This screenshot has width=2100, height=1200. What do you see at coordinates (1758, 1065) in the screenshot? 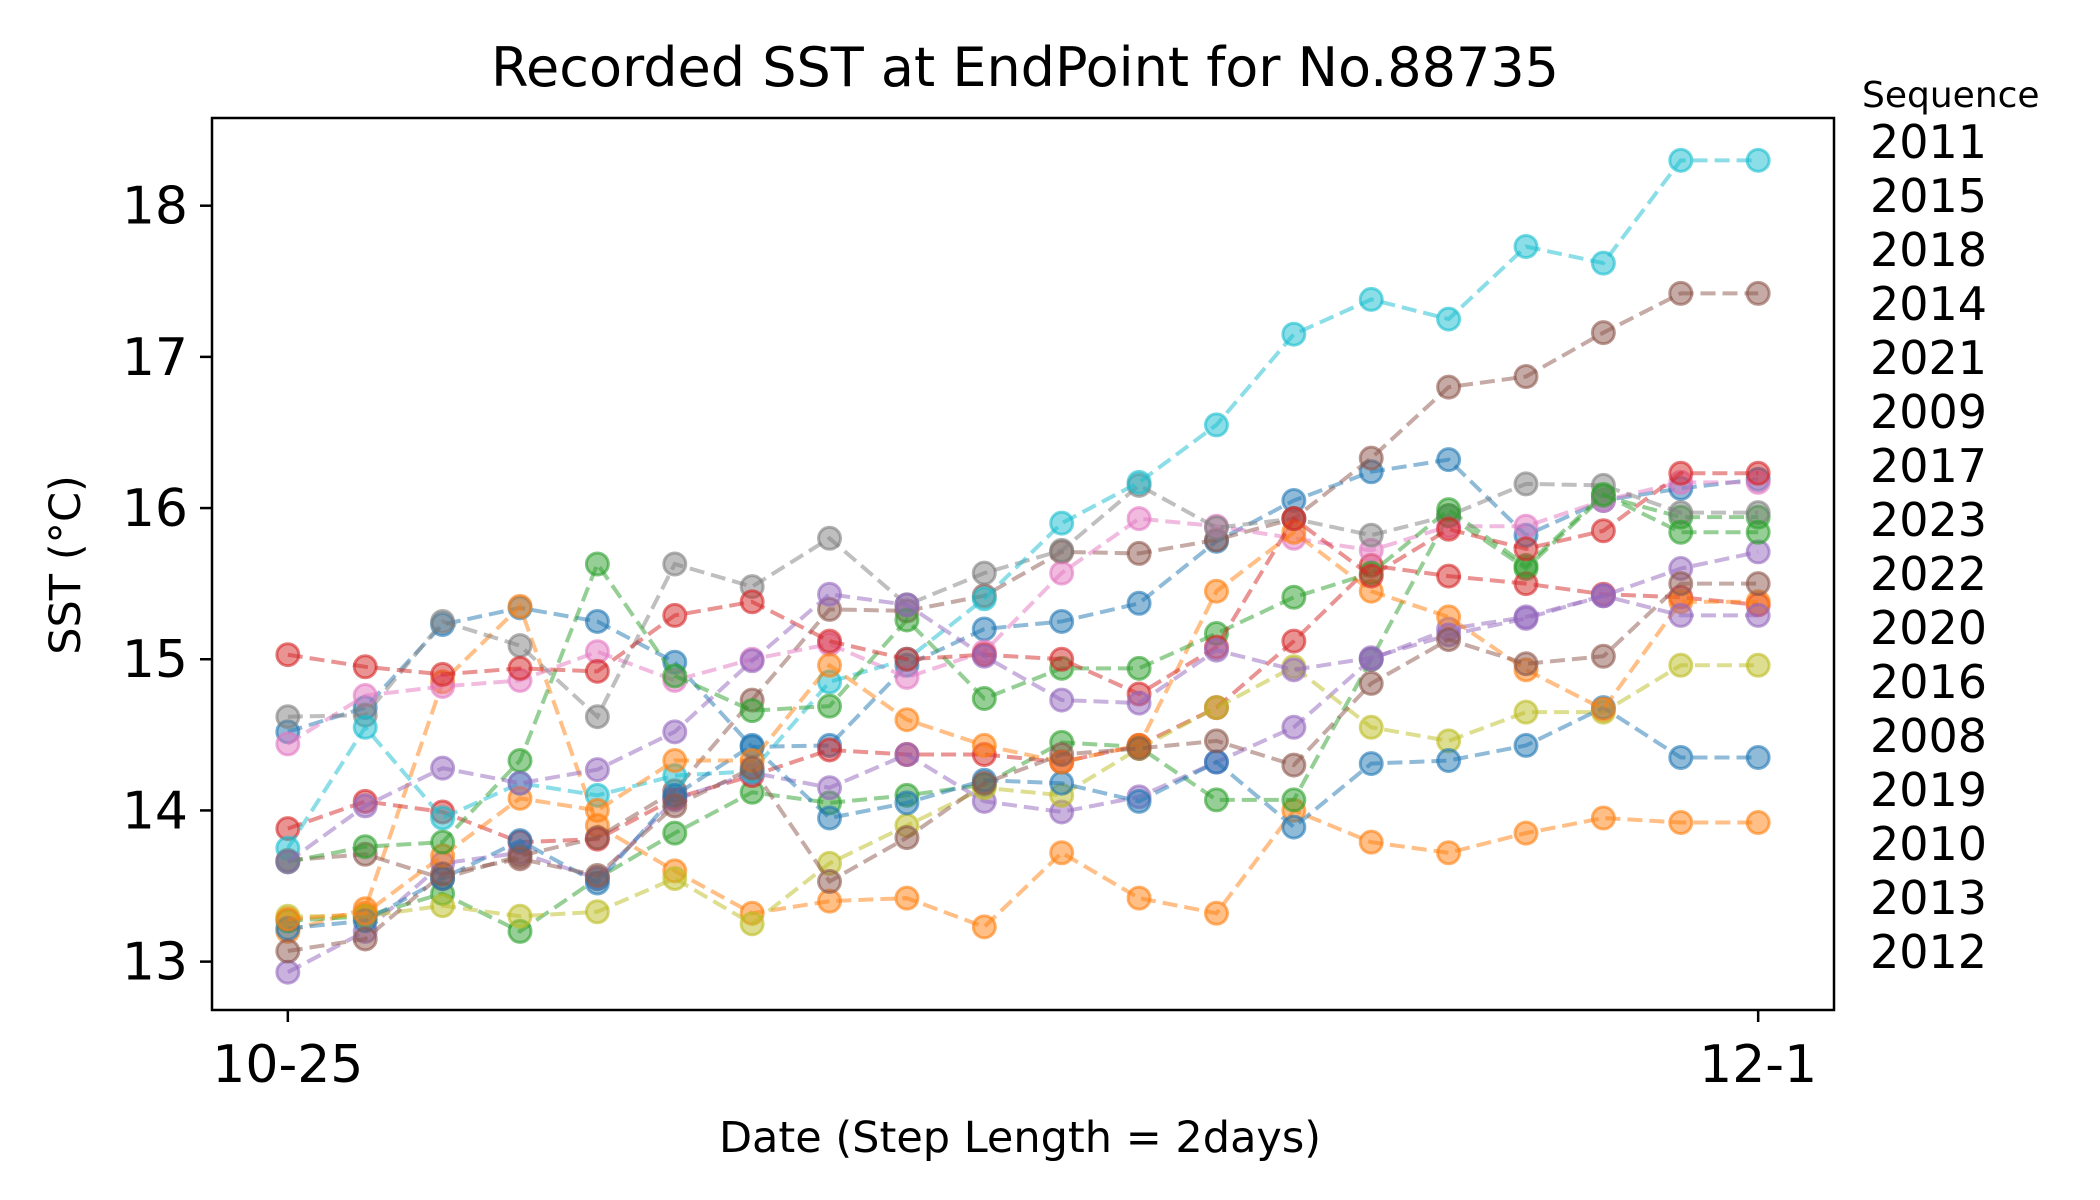
I see `x-tick-label: 12-1` at bounding box center [1758, 1065].